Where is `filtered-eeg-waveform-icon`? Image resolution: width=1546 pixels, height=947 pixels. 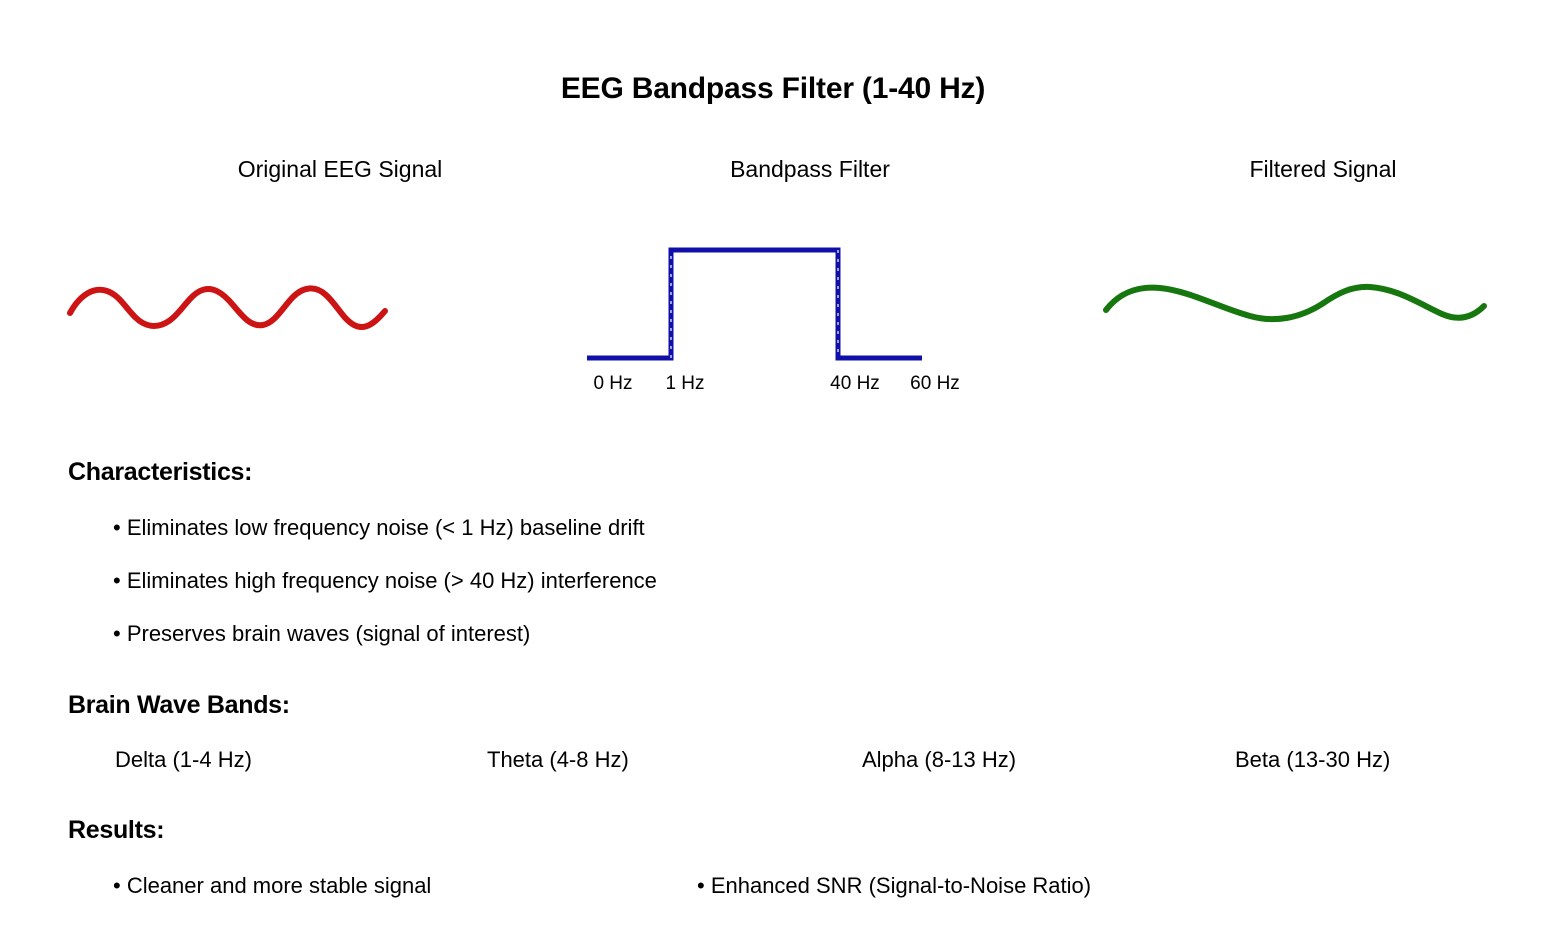
filtered-eeg-waveform-icon is located at coordinates (1295, 303).